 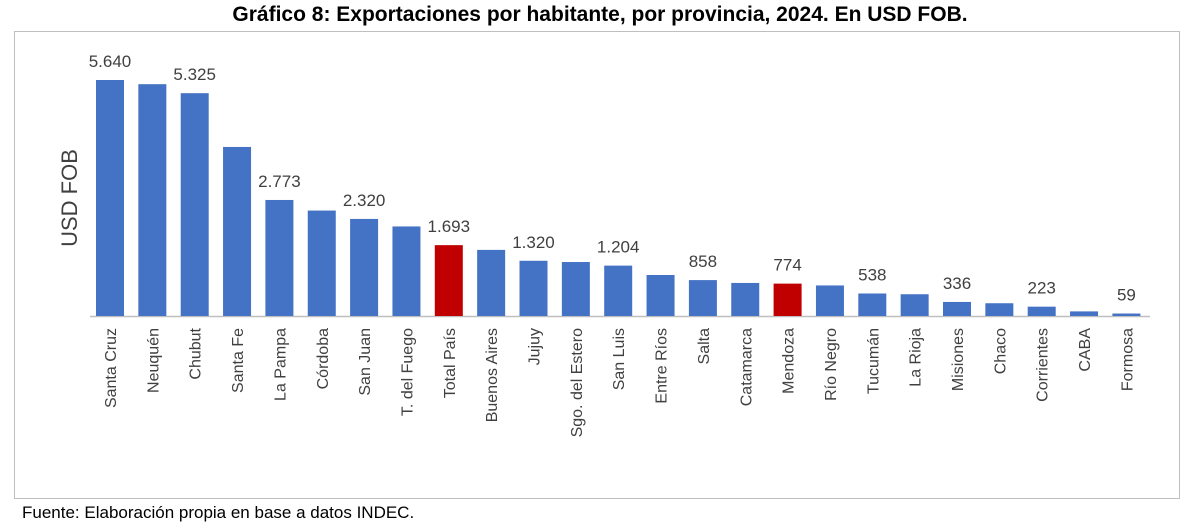 What do you see at coordinates (323, 358) in the screenshot?
I see `tick-label-cordoba: Córdoba` at bounding box center [323, 358].